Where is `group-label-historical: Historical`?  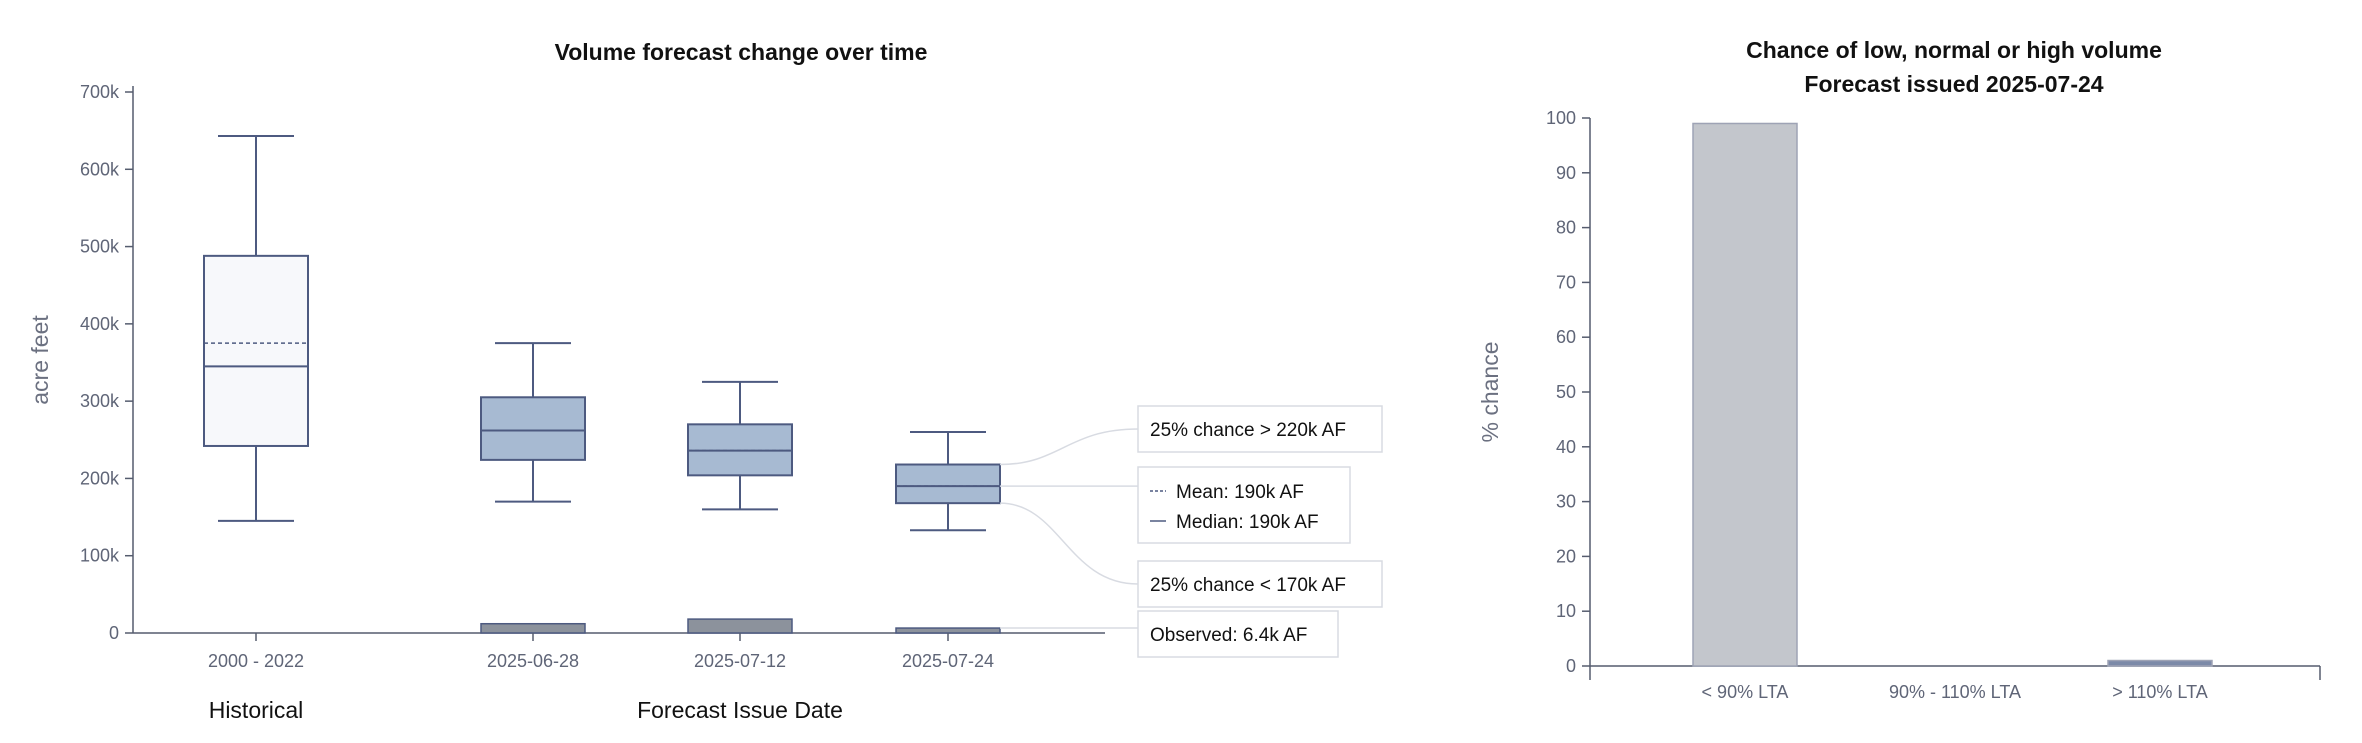
group-label-historical: Historical is located at coordinates (256, 710).